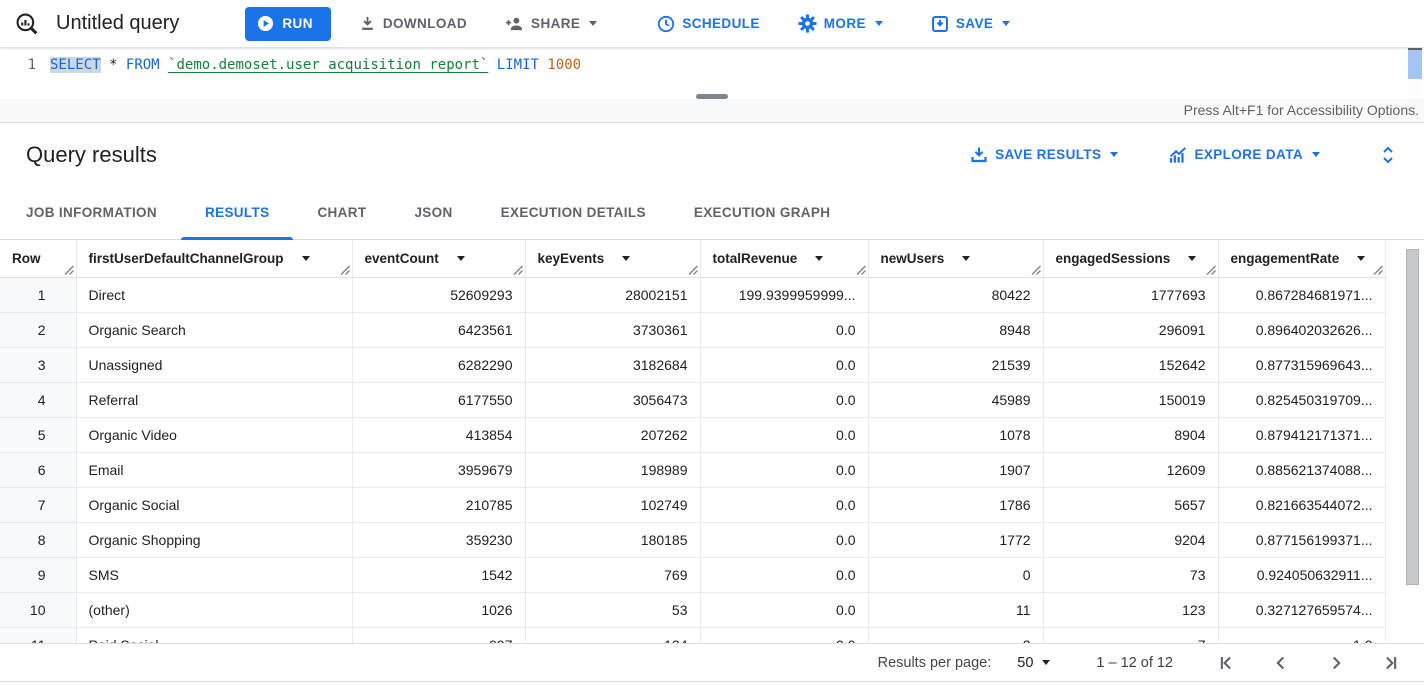  I want to click on row-number-cell: 10, so click(38, 610).